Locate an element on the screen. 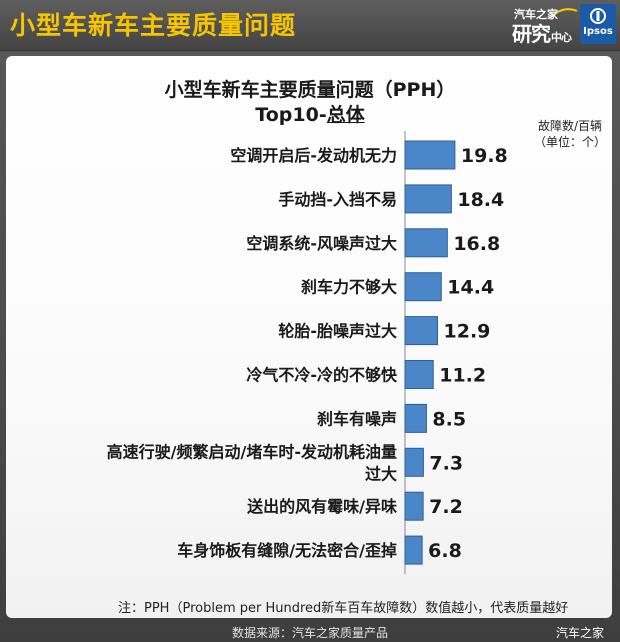 The width and height of the screenshot is (620, 642). page-title: 小型车新车主要质量问题 is located at coordinates (153, 25).